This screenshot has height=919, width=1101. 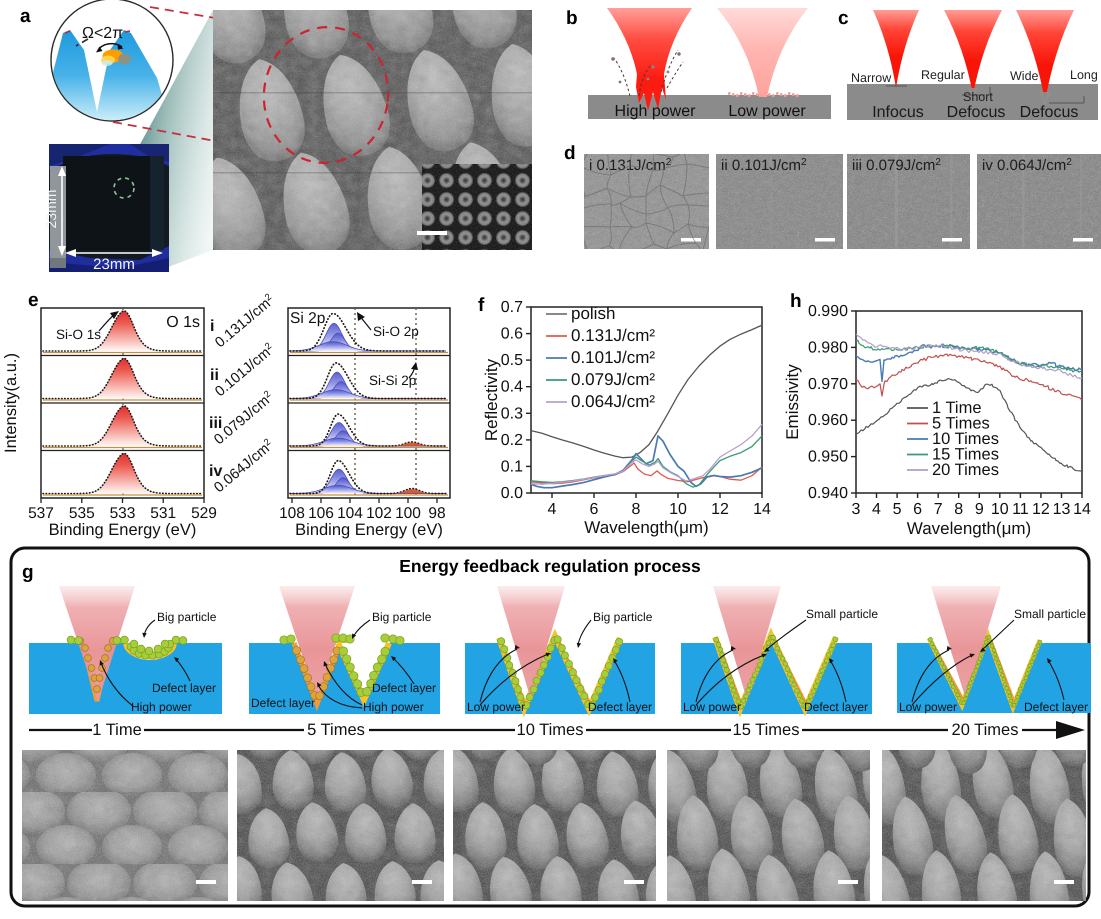 What do you see at coordinates (842, 614) in the screenshot?
I see `svg-text: Small particle` at bounding box center [842, 614].